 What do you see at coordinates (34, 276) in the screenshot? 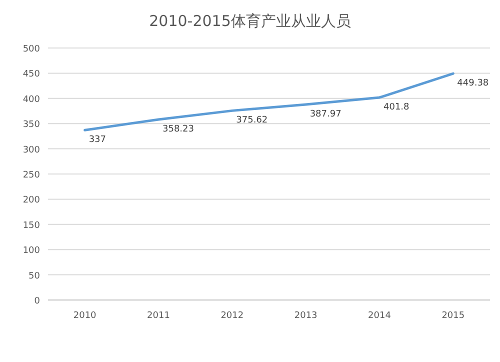
I see `y-tick-label: 50` at bounding box center [34, 276].